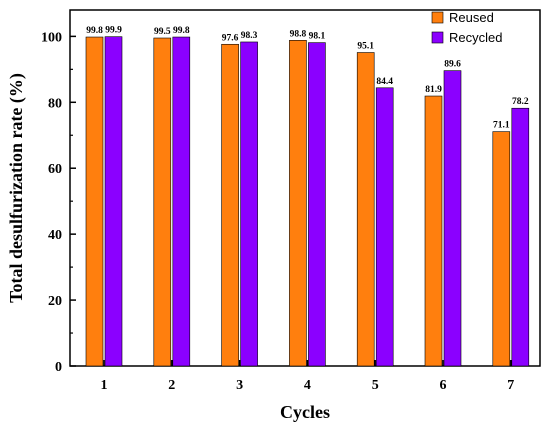  What do you see at coordinates (58, 367) in the screenshot?
I see `y-tick-label: 0` at bounding box center [58, 367].